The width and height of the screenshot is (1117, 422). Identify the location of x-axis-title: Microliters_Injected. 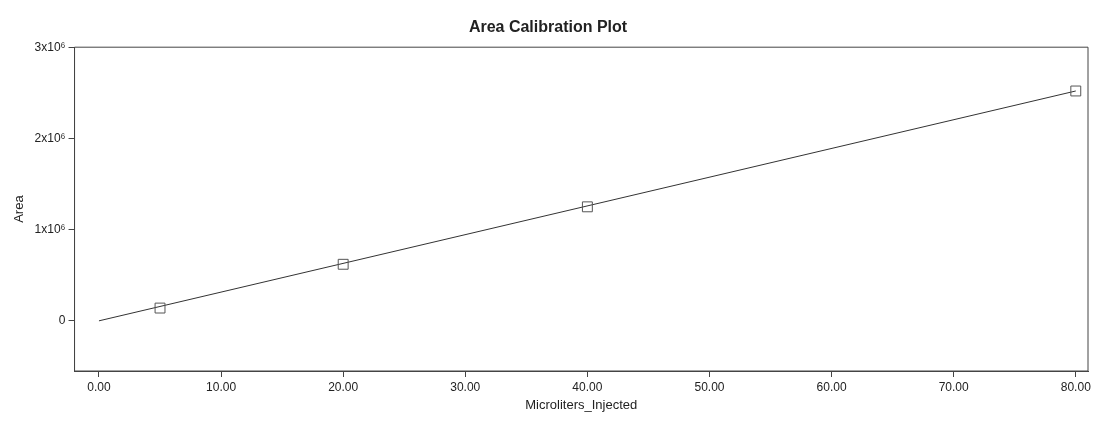
(581, 404).